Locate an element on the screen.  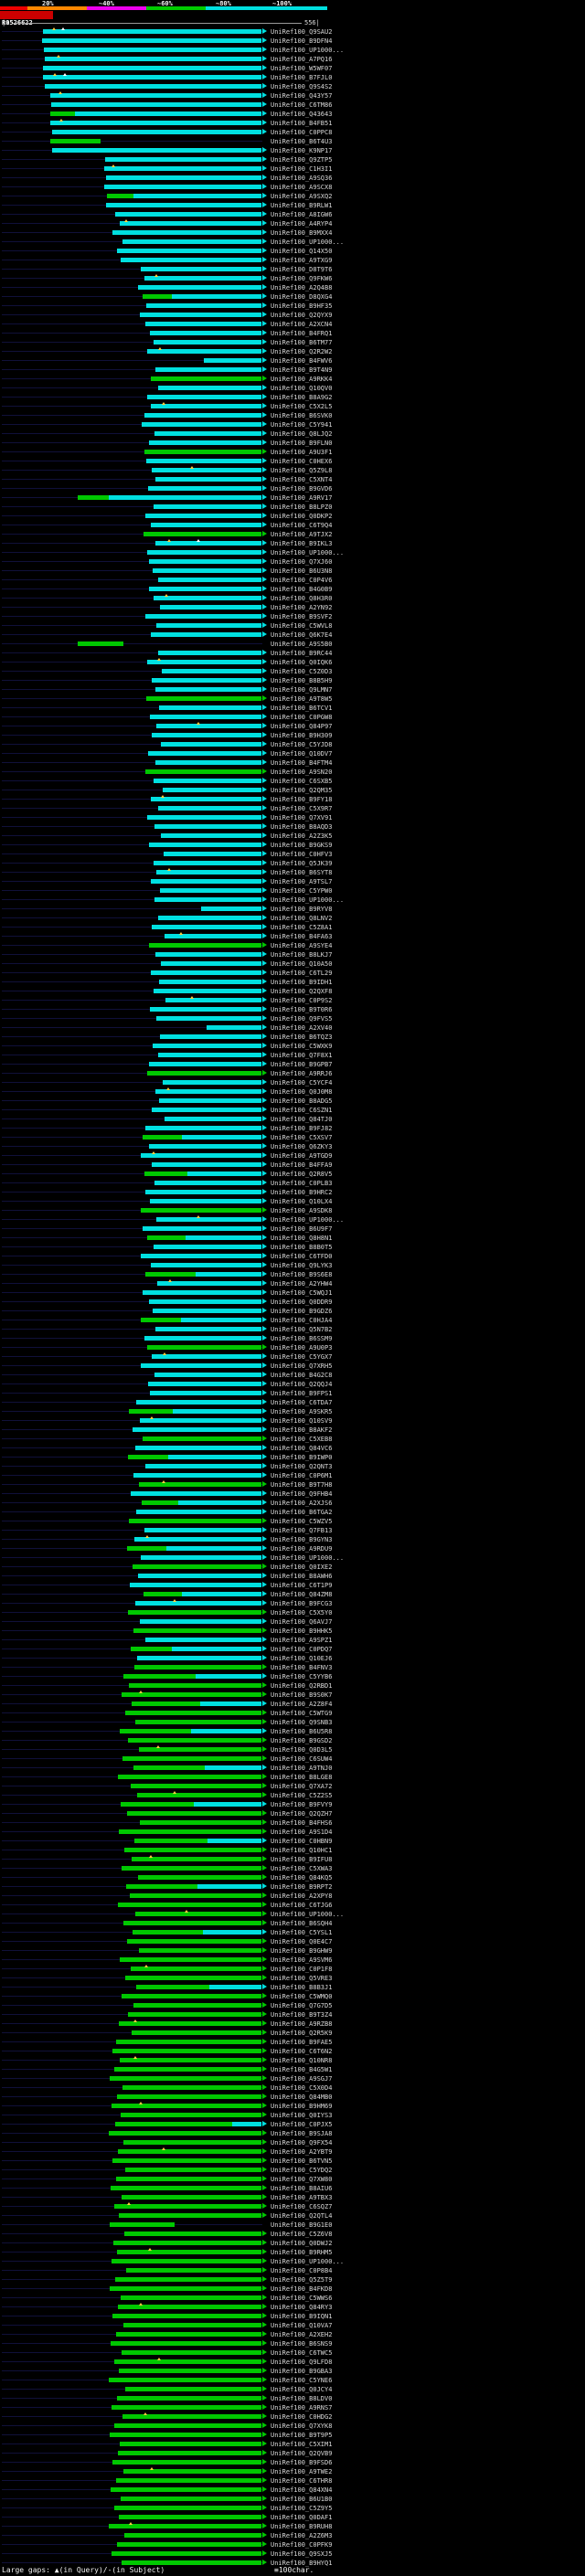
hit-row: UniRef100_C0PLB3 is located at coordinates (293, 1183).